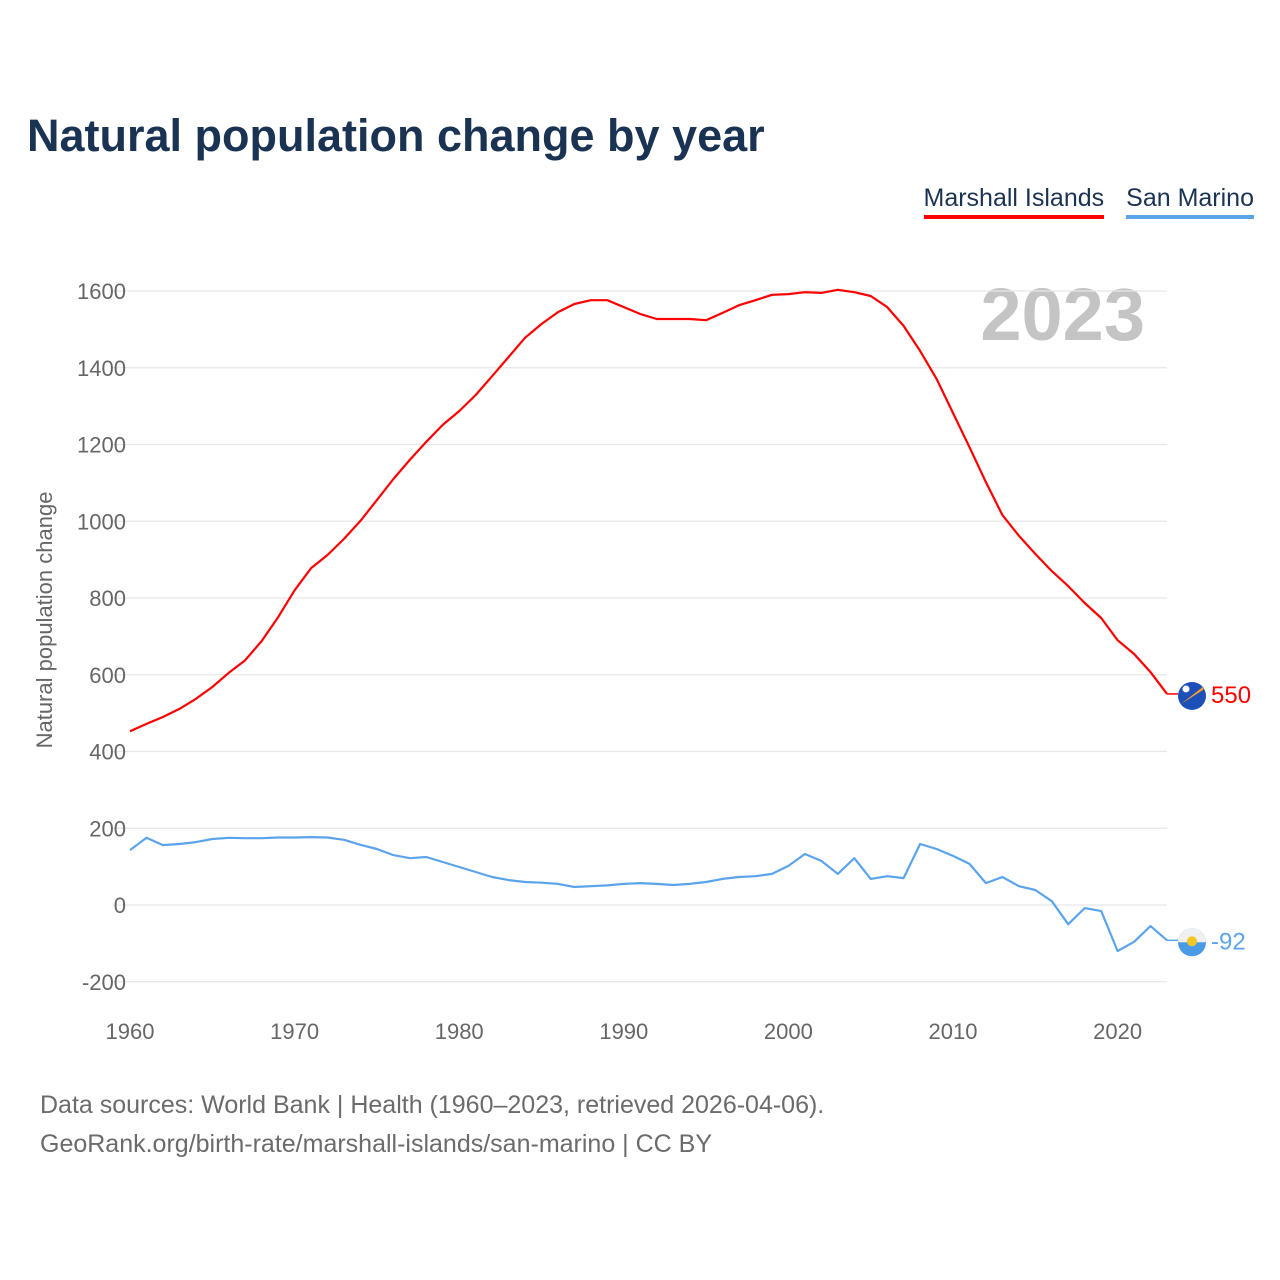  Describe the element at coordinates (1231, 695) in the screenshot. I see `end-value-label: 550` at that location.